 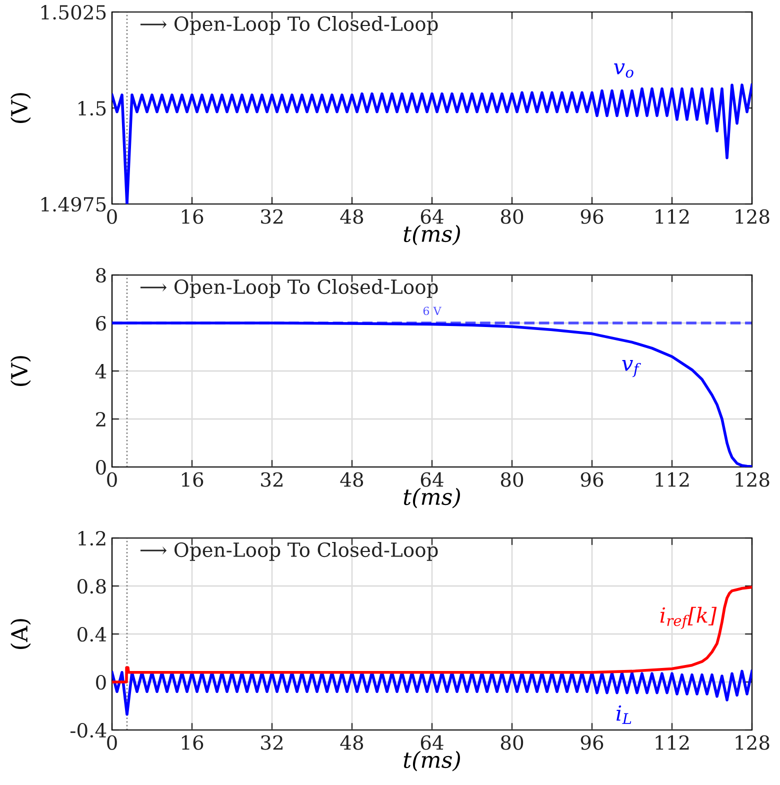 I want to click on y-tick-label: 2, so click(x=101, y=419).